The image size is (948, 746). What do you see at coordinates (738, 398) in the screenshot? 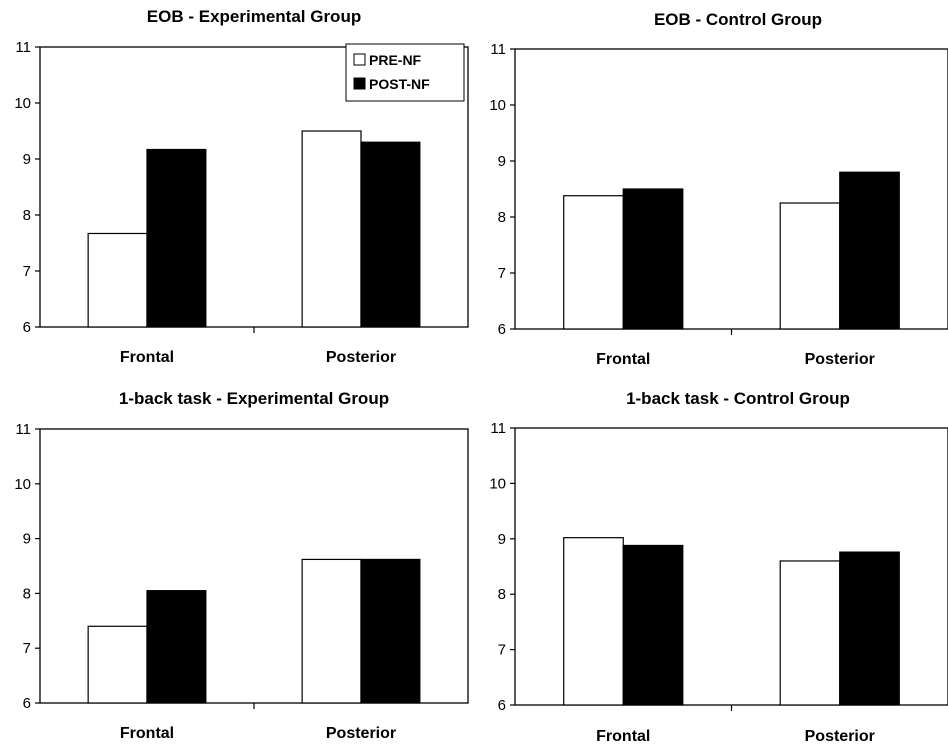
I see `chart-title: 1-back task - Control Group` at bounding box center [738, 398].